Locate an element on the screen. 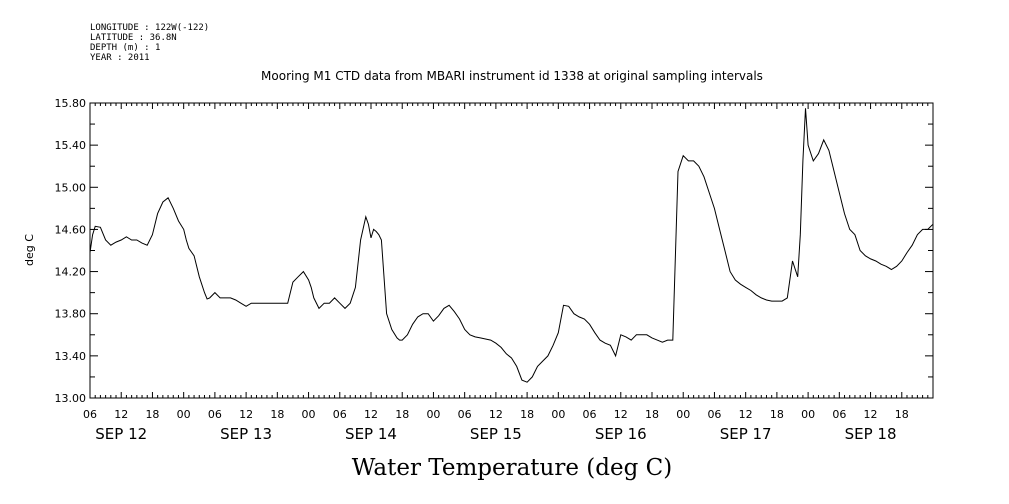 The image size is (1009, 504). x-day-label: SEP 15 is located at coordinates (496, 434).